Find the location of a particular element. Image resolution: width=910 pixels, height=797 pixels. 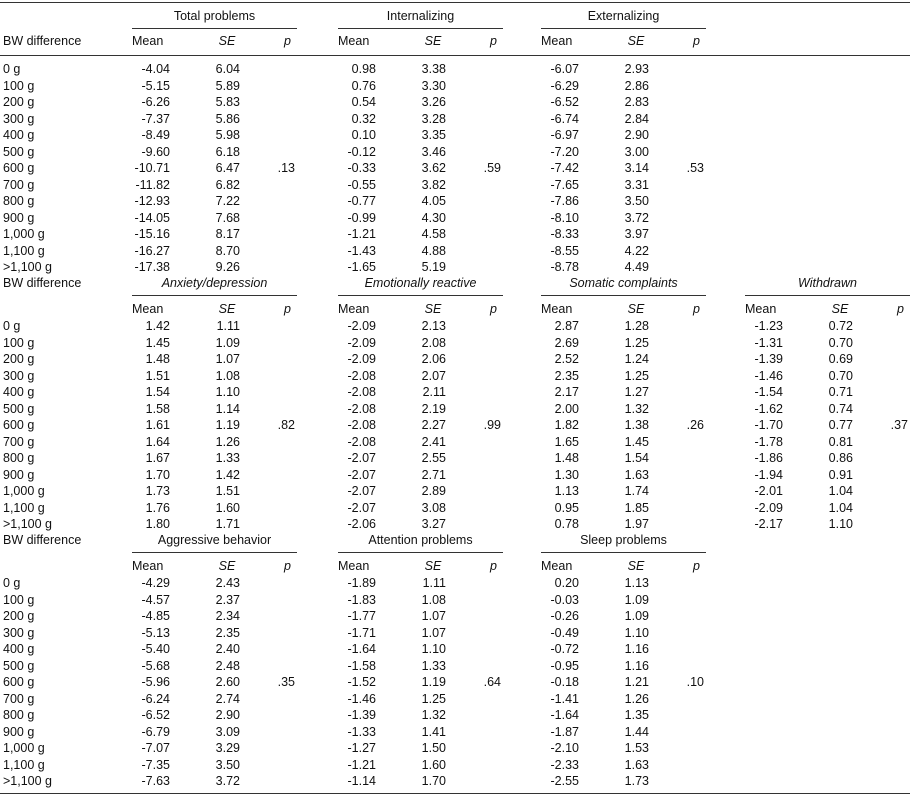

mean-cell: -8.49 is located at coordinates (156, 135).